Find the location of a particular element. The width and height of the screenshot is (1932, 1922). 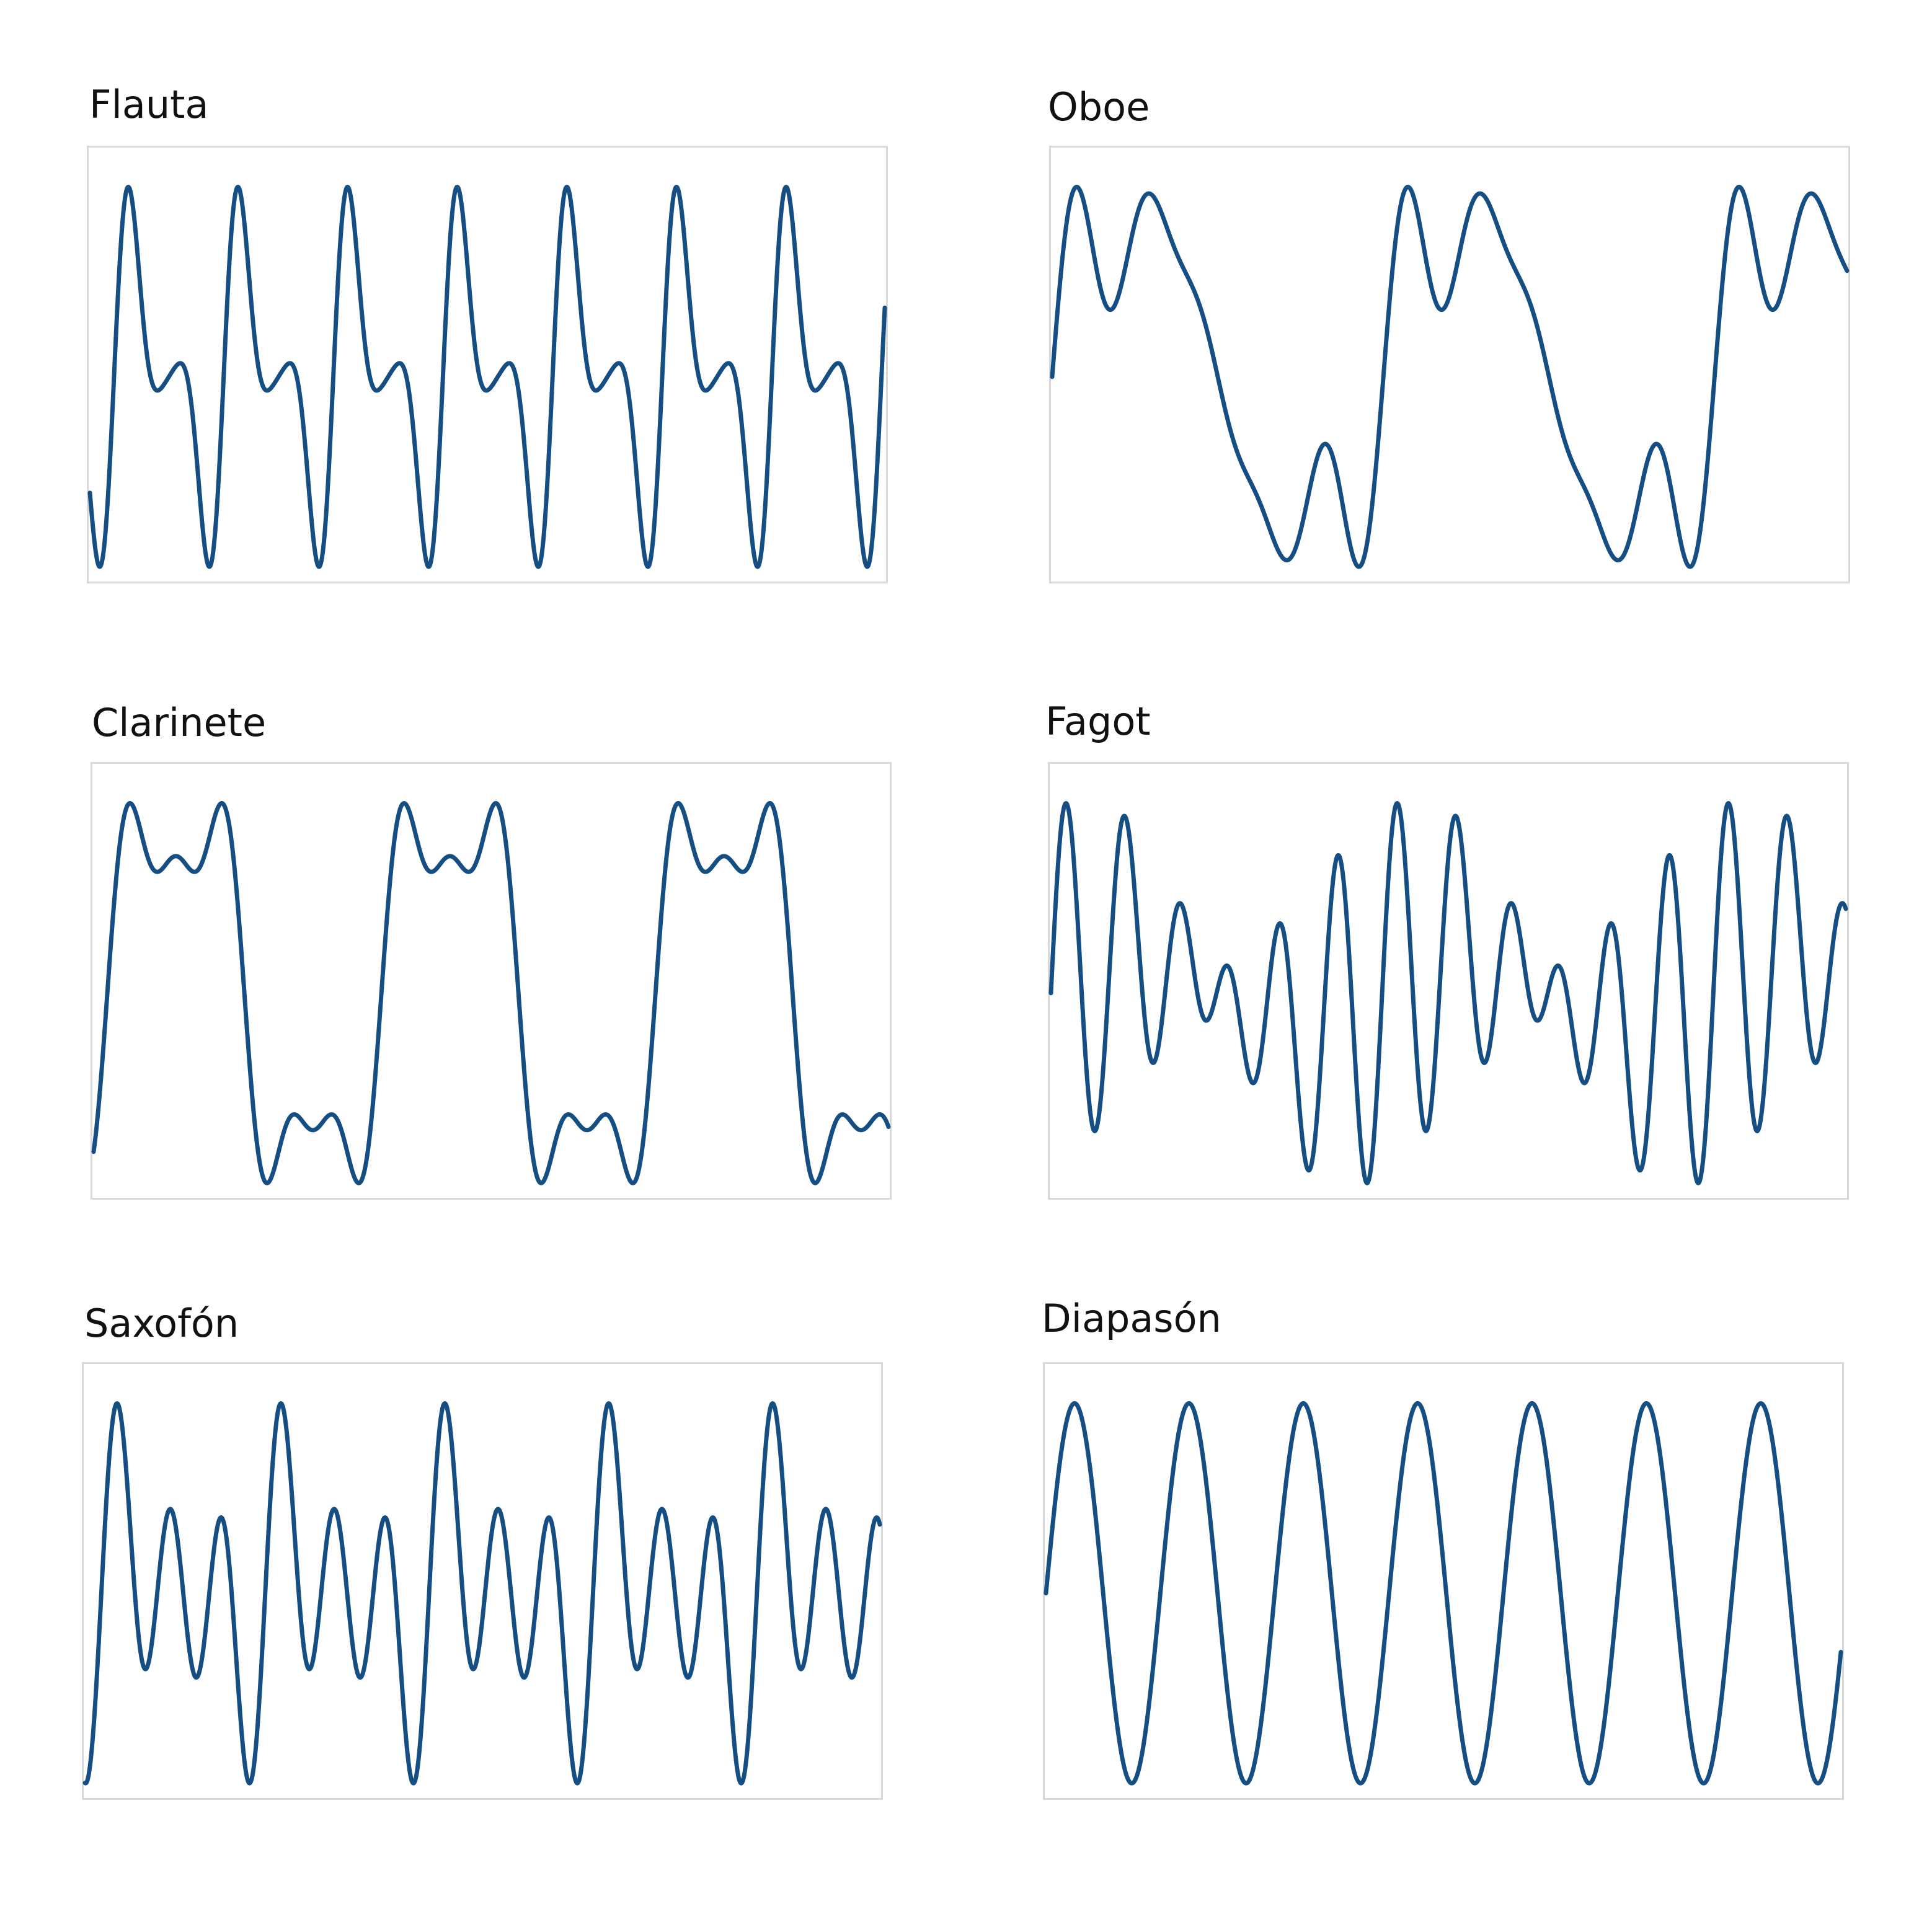

flauta-waveform-line is located at coordinates (487, 376).